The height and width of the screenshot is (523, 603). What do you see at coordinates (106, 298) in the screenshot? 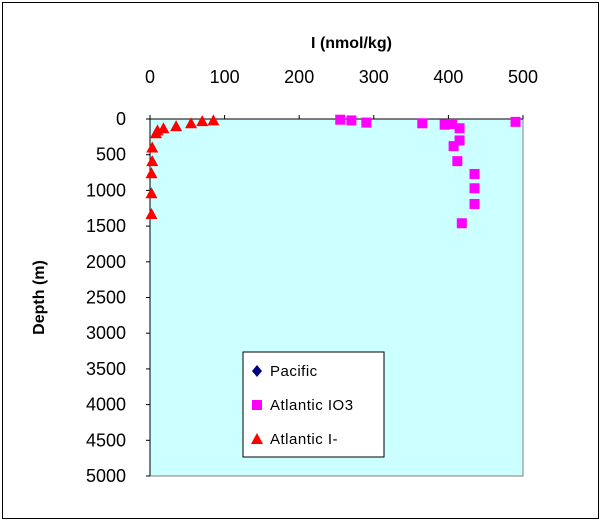
I see `y-tick-label: 2500` at bounding box center [106, 298].